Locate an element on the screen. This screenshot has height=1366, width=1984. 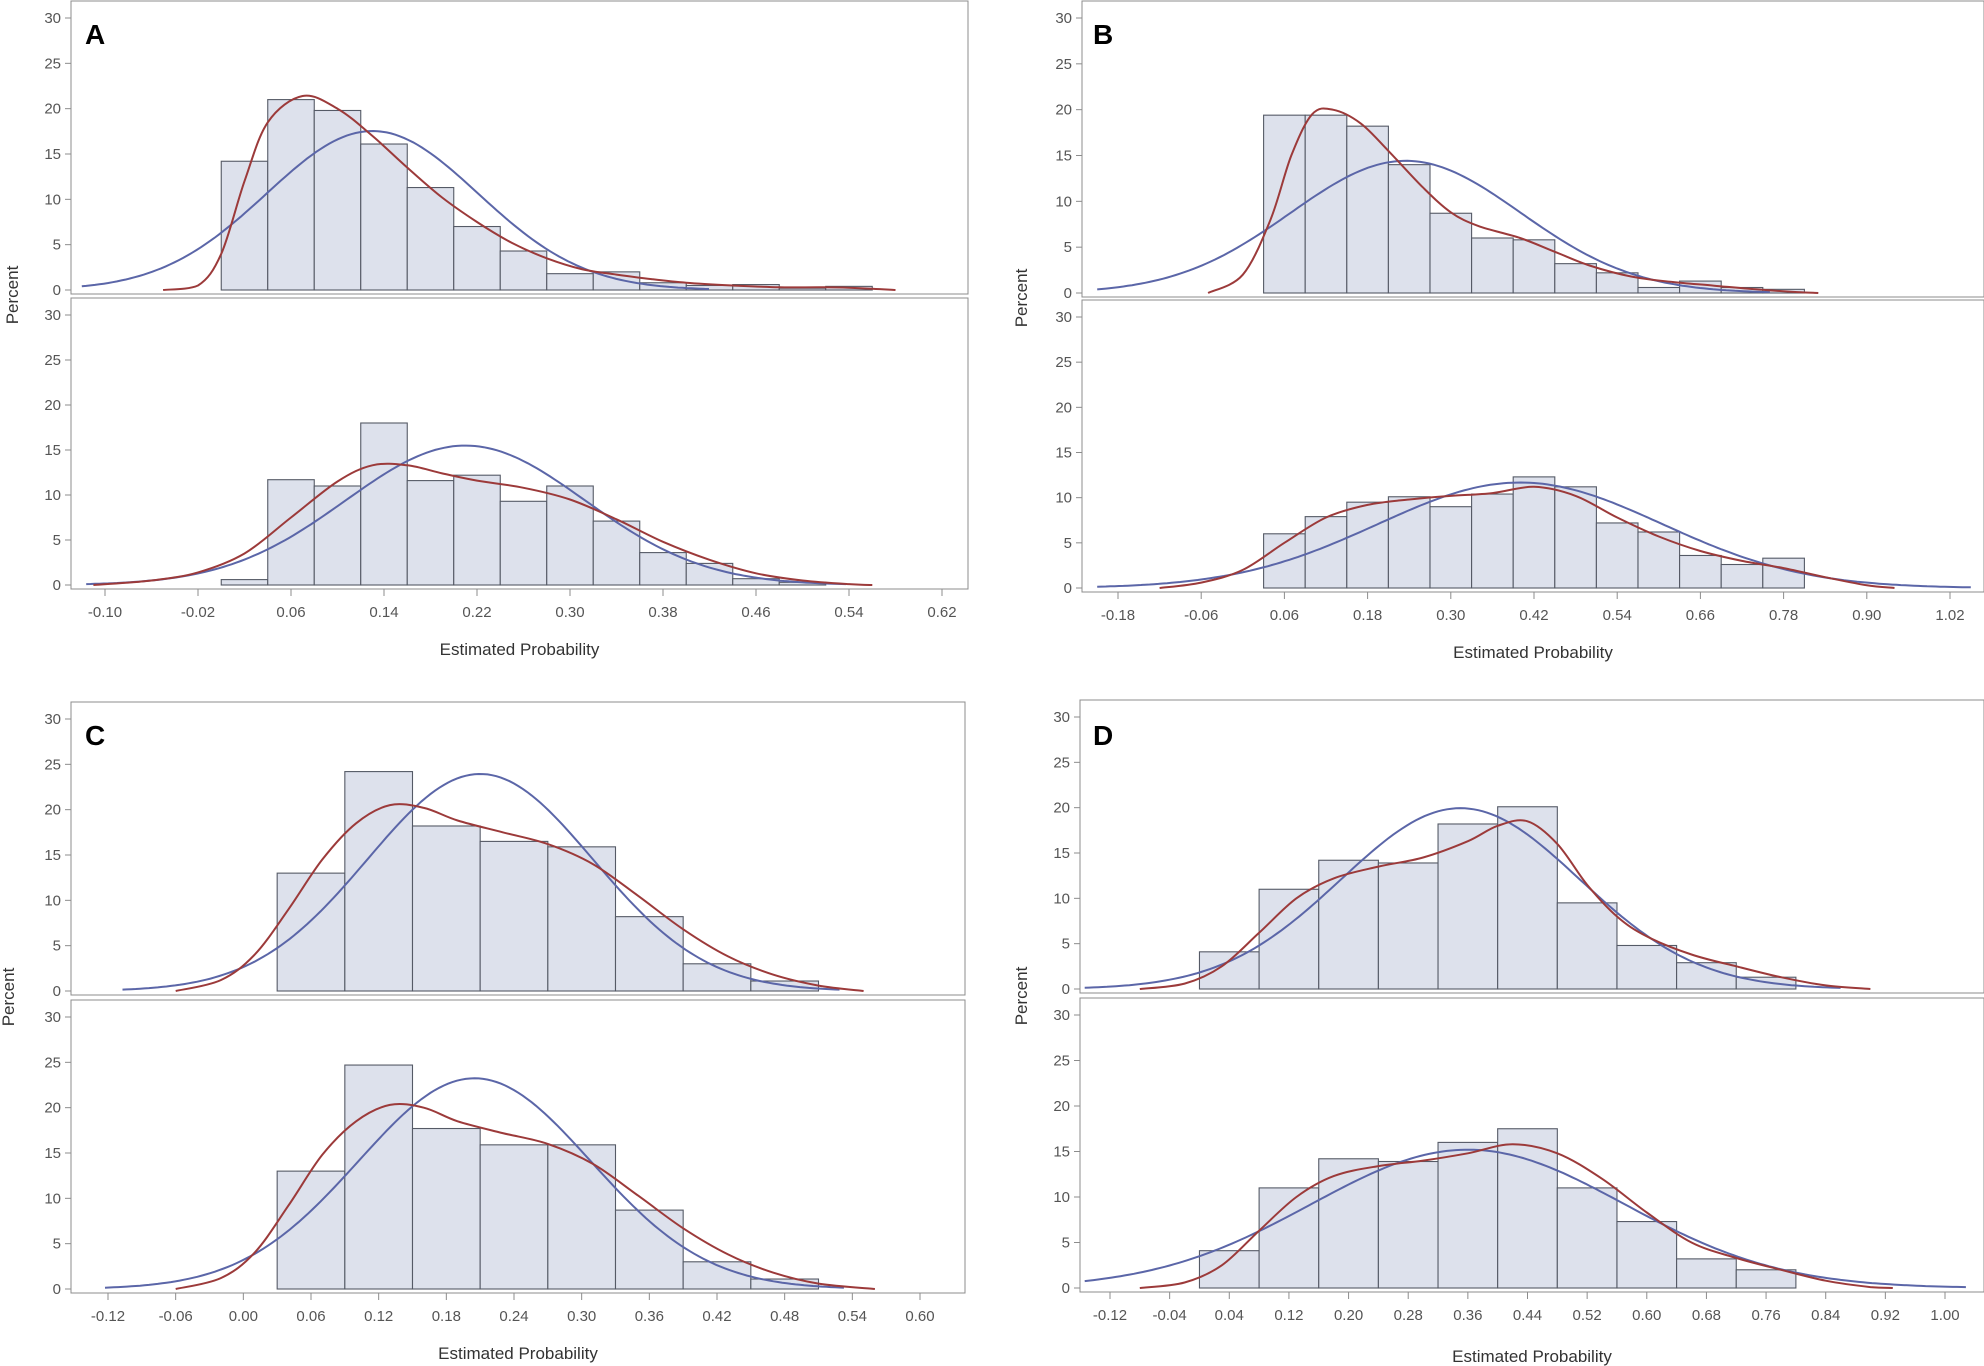
x-tick-label: 0.14 is located at coordinates (383, 612).